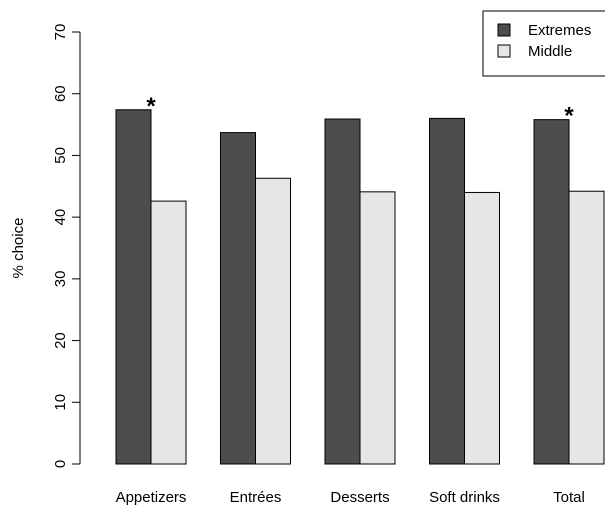  Describe the element at coordinates (151, 497) in the screenshot. I see `x-tick-label: Appetizers` at that location.